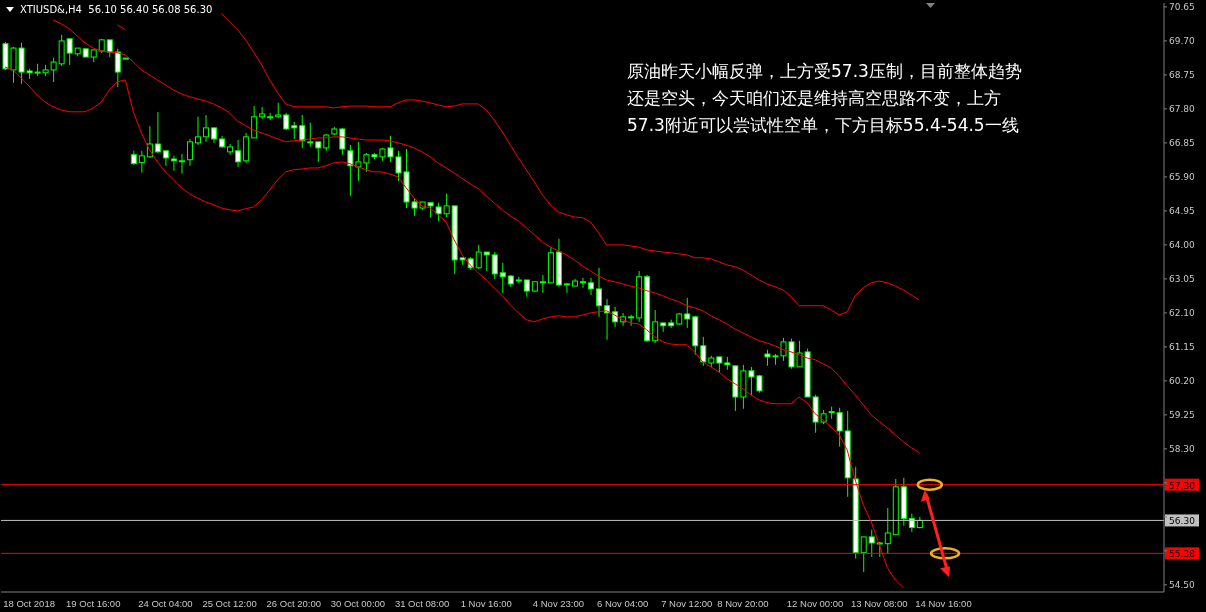  What do you see at coordinates (1182, 521) in the screenshot?
I see `ref-line-label: 56.30` at bounding box center [1182, 521].